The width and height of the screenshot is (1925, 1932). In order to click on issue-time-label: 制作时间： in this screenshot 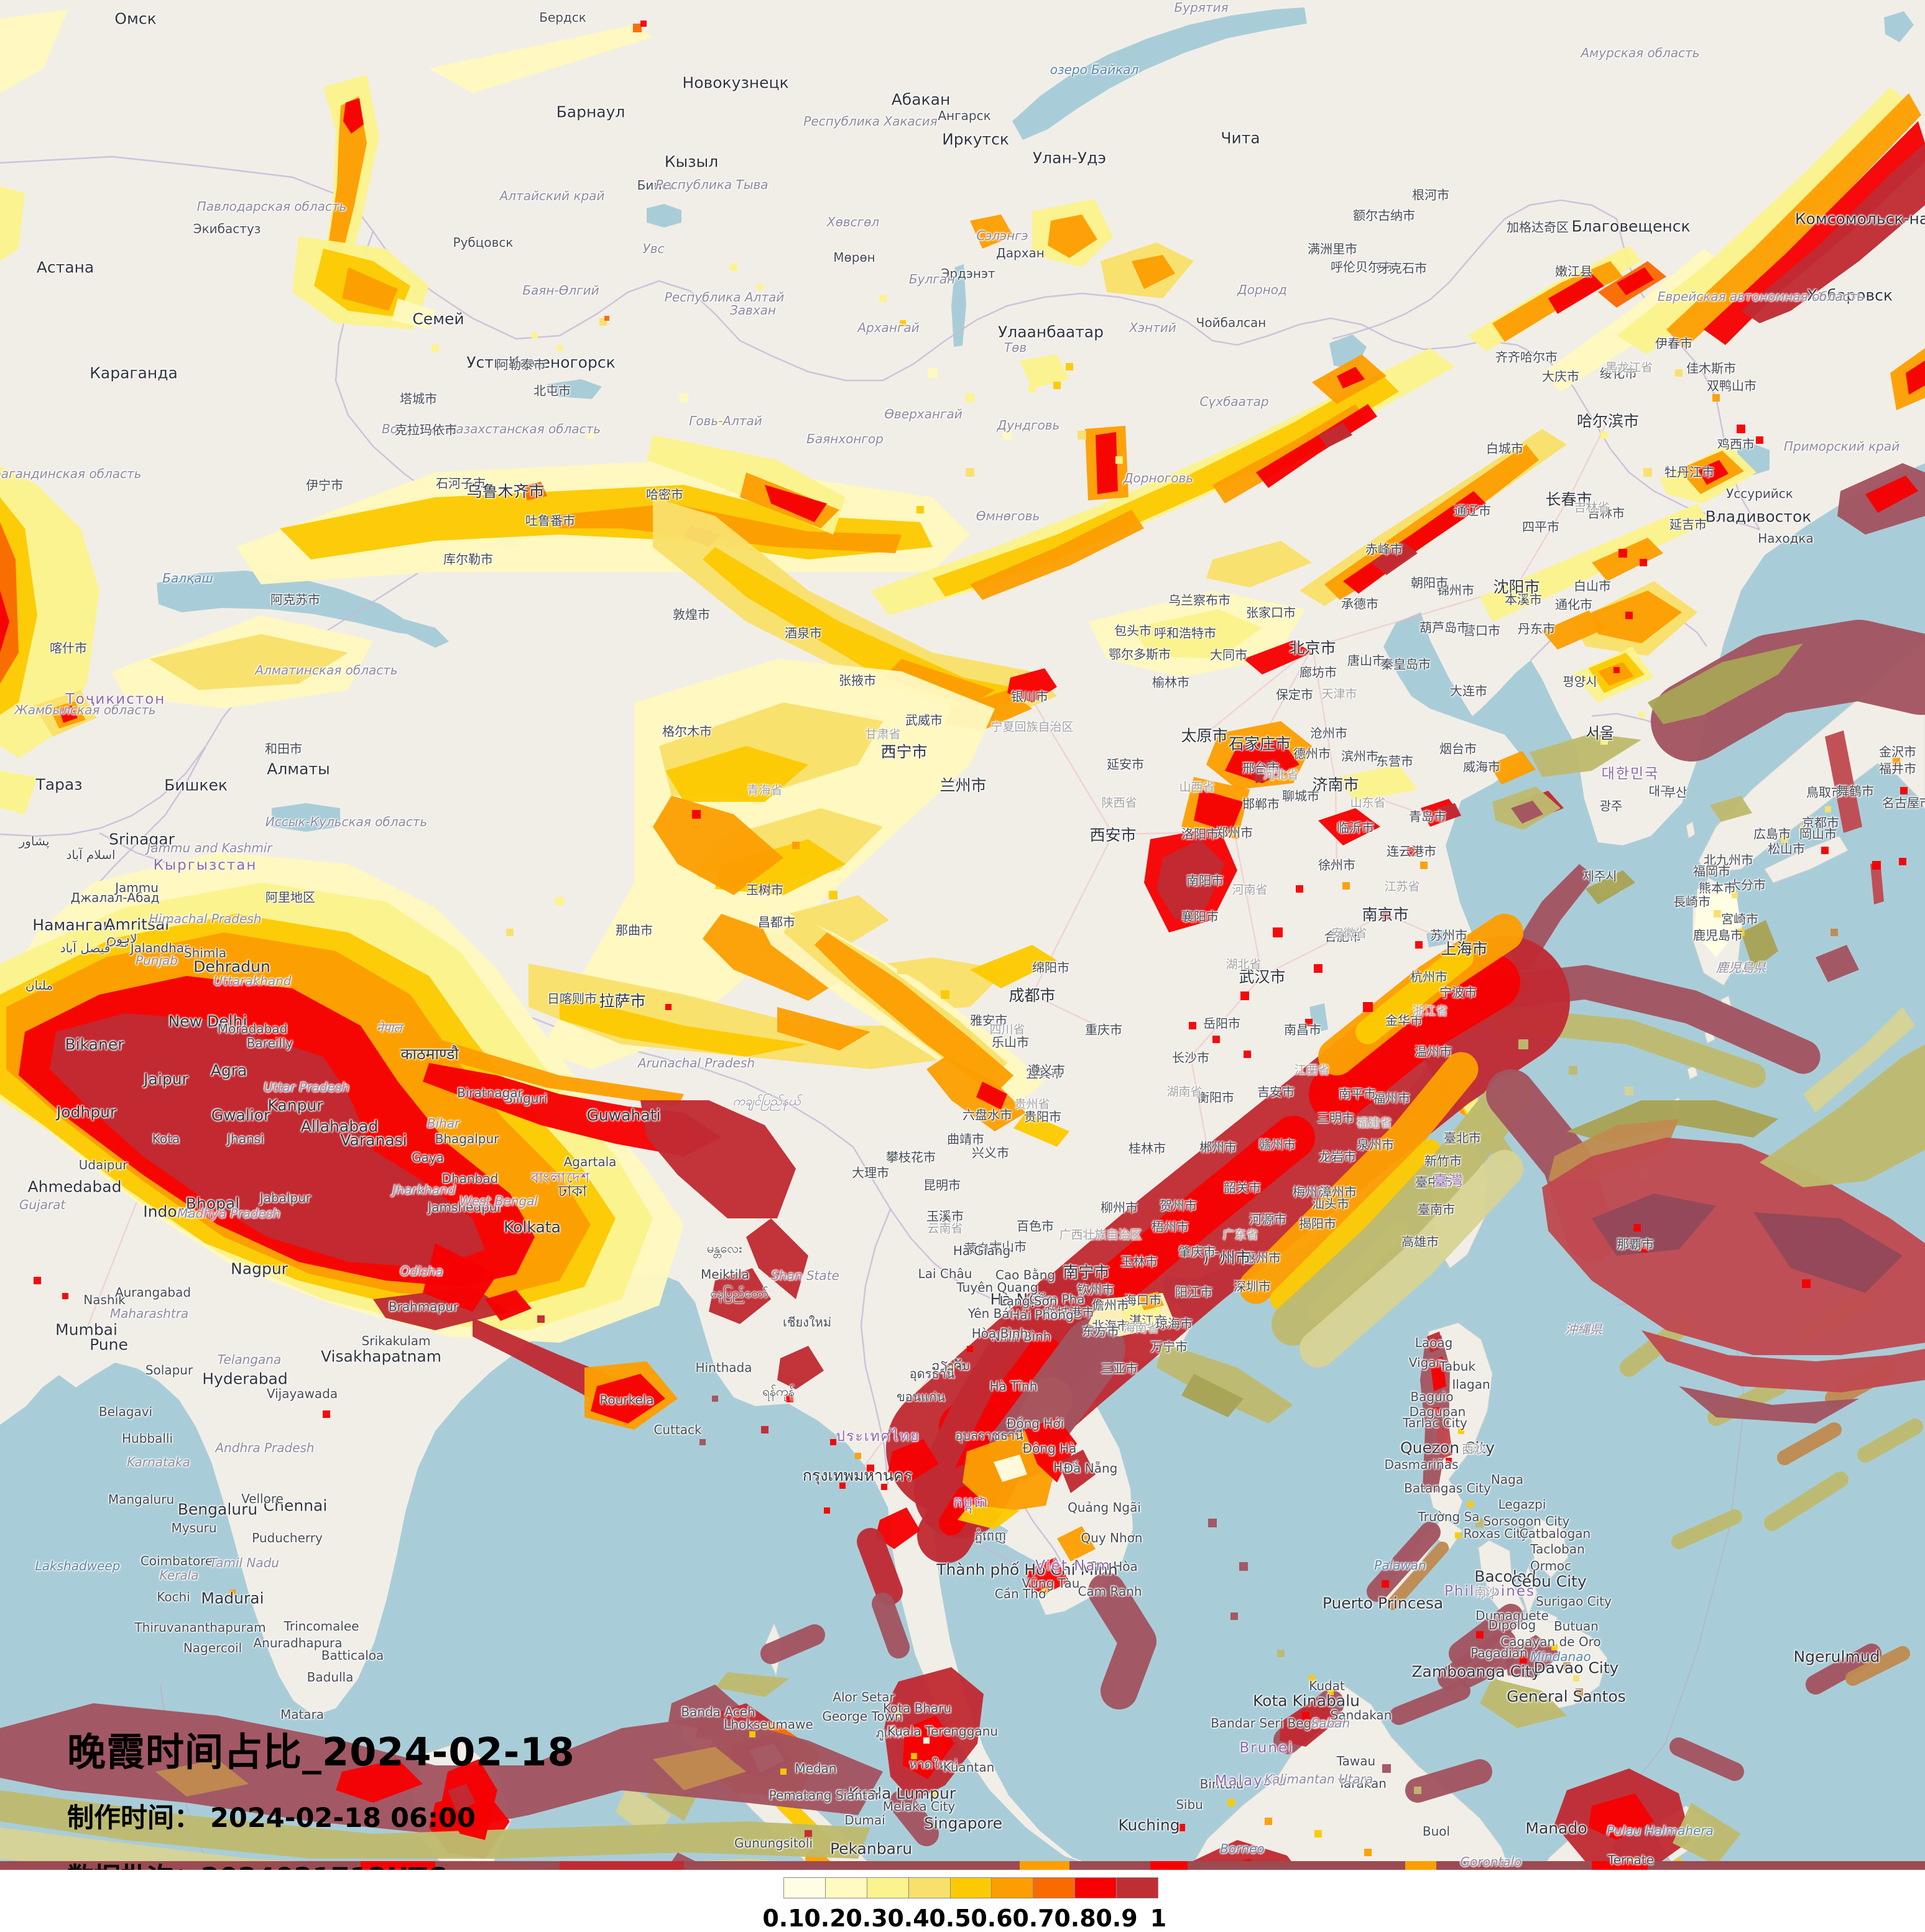, I will do `click(134, 1818)`.